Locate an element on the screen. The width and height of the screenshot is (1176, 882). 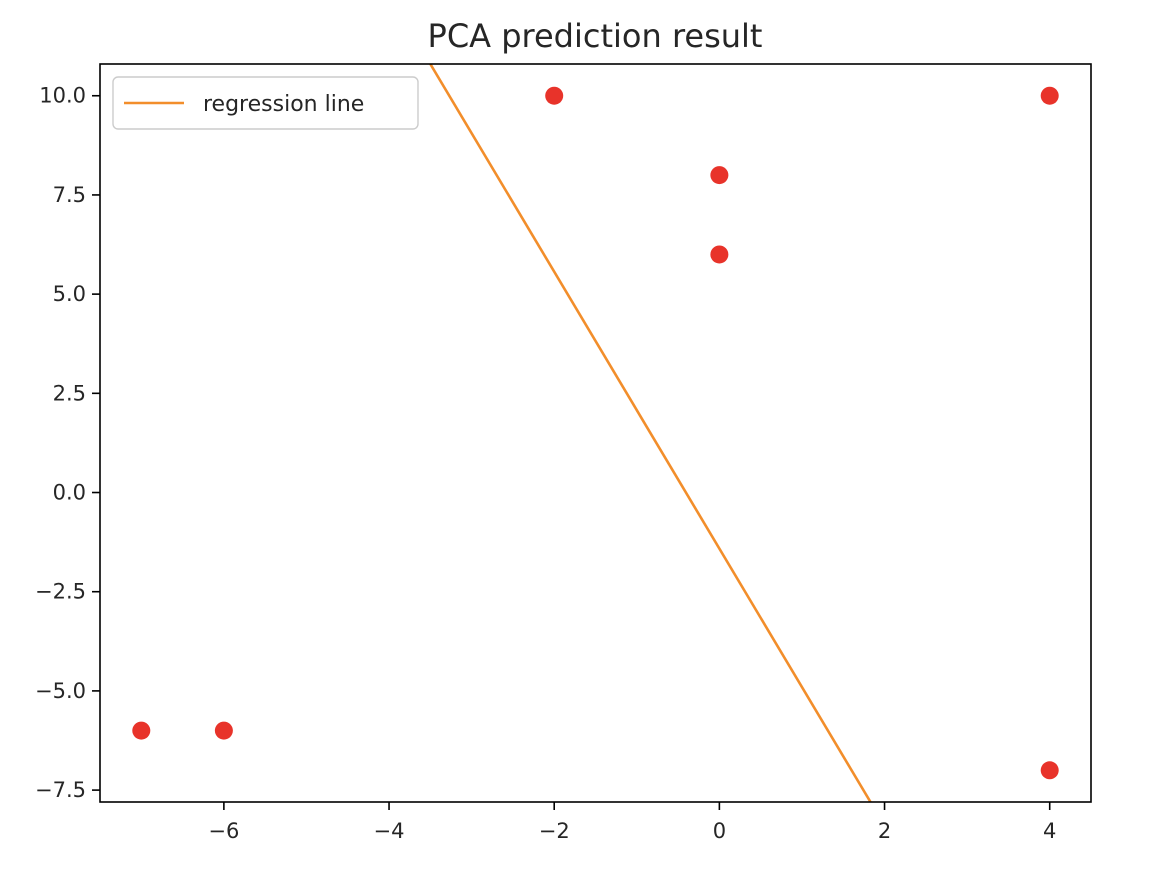
chart-title: PCA prediction result is located at coordinates (595, 36).